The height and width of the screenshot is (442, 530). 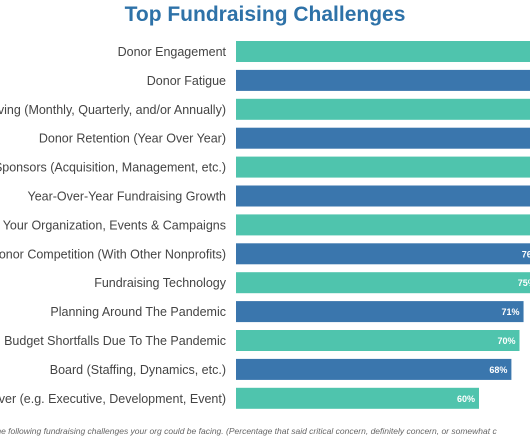 I want to click on category-label: Planning Around The Pandemic, so click(x=138, y=312).